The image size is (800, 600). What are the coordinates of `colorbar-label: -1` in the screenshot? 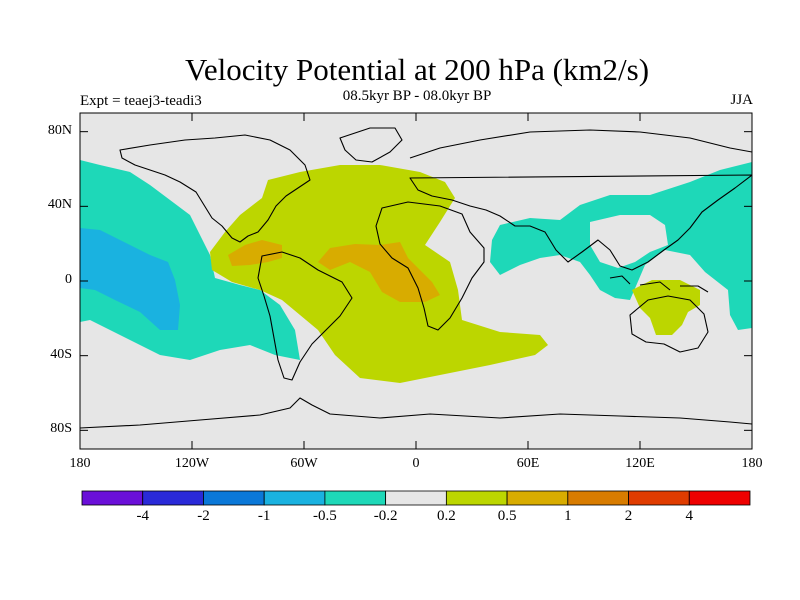 It's located at (264, 516).